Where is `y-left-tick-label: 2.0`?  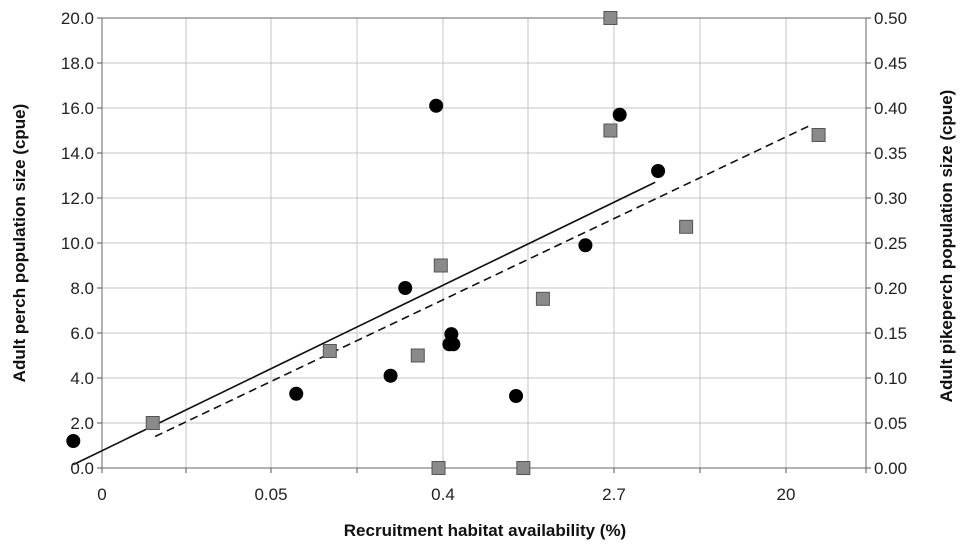
y-left-tick-label: 2.0 is located at coordinates (82, 423).